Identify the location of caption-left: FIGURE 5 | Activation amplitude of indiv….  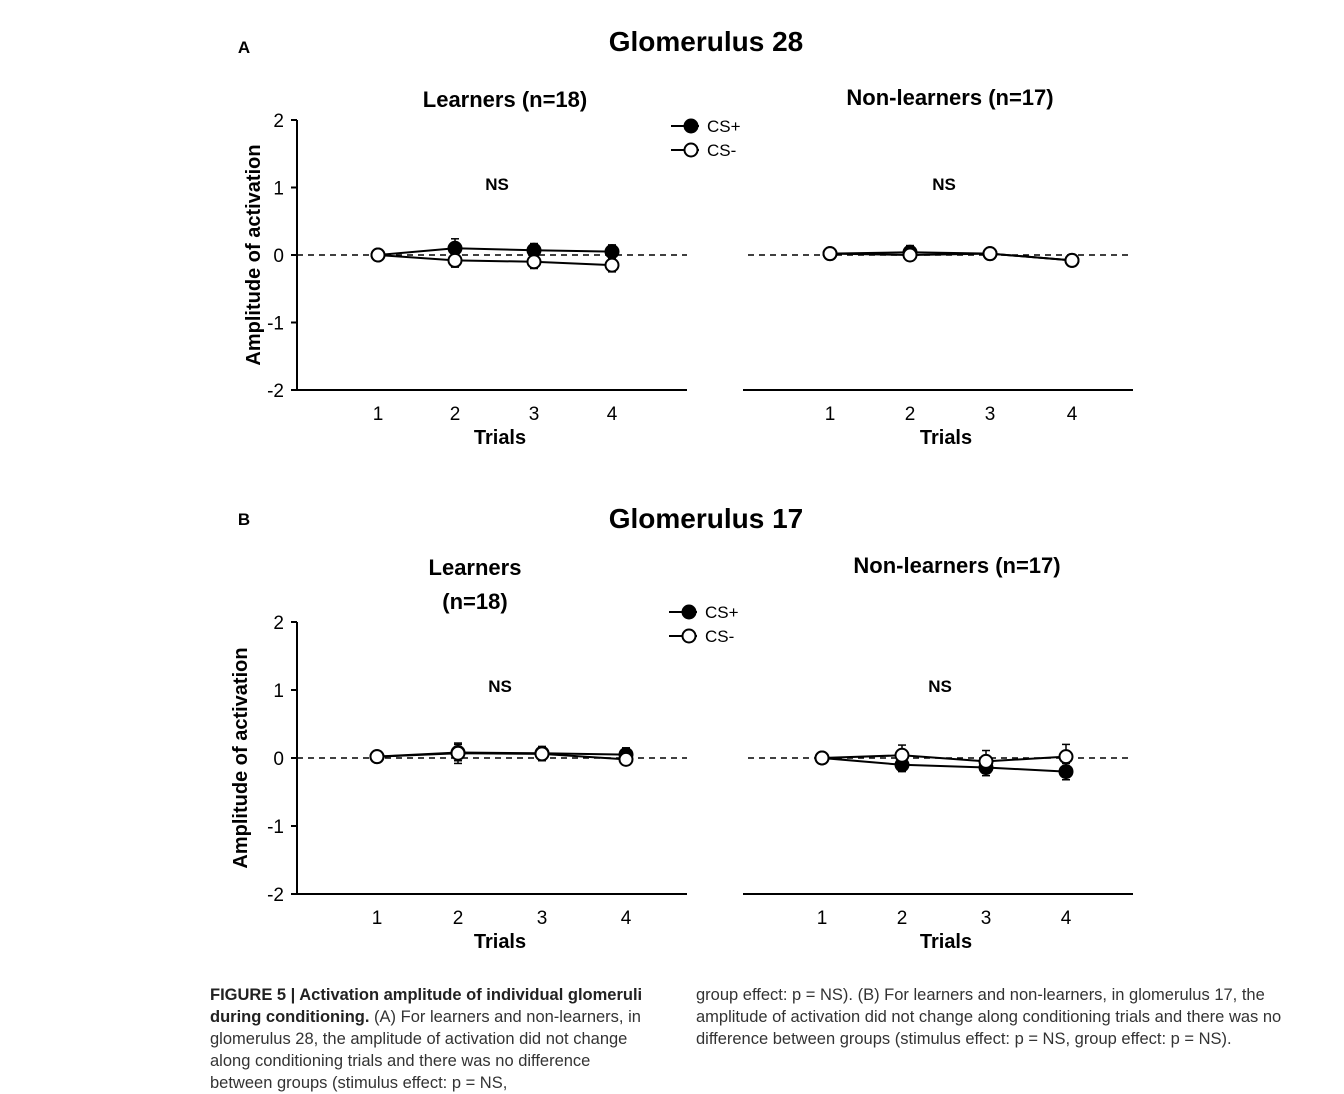
(430, 1039).